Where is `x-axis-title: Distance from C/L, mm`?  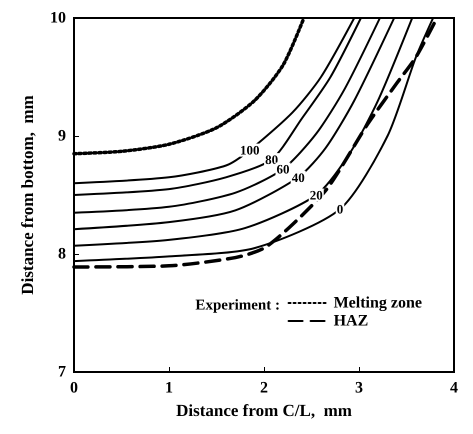
x-axis-title: Distance from C/L, mm is located at coordinates (264, 410).